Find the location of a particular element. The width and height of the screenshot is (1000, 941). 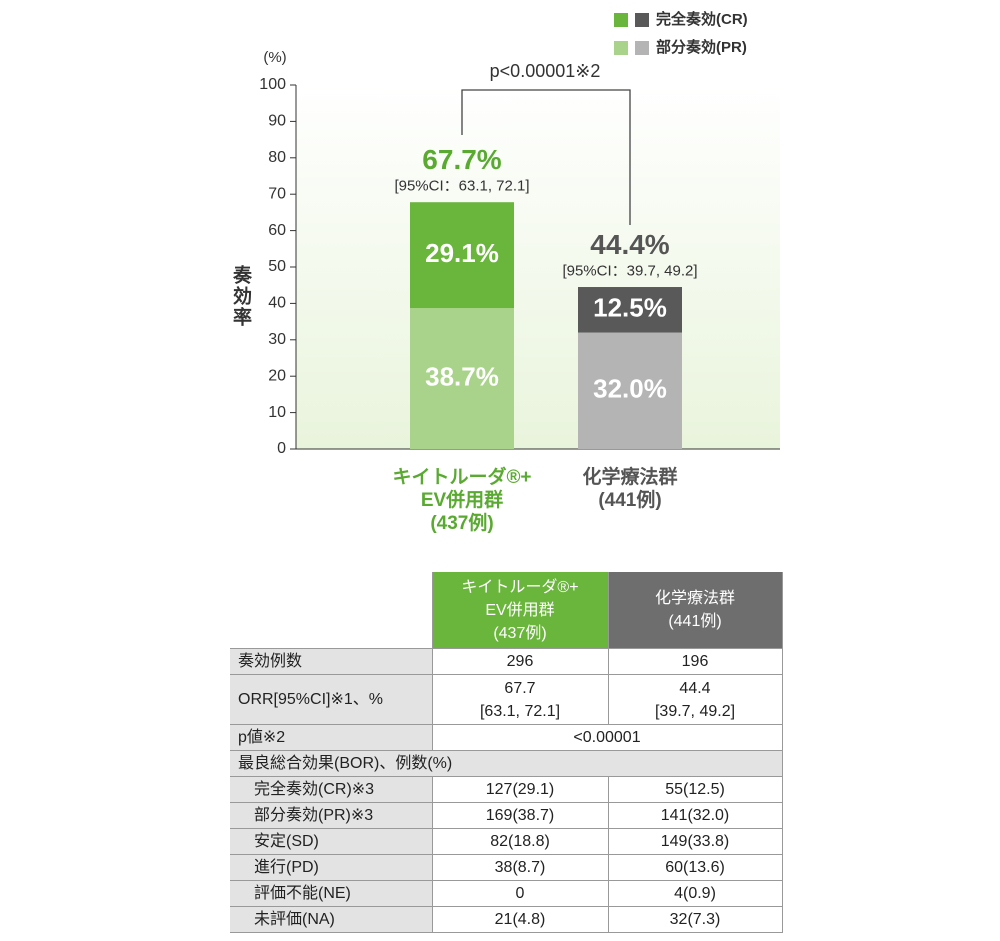

cell: <0.00001 is located at coordinates (607, 737).